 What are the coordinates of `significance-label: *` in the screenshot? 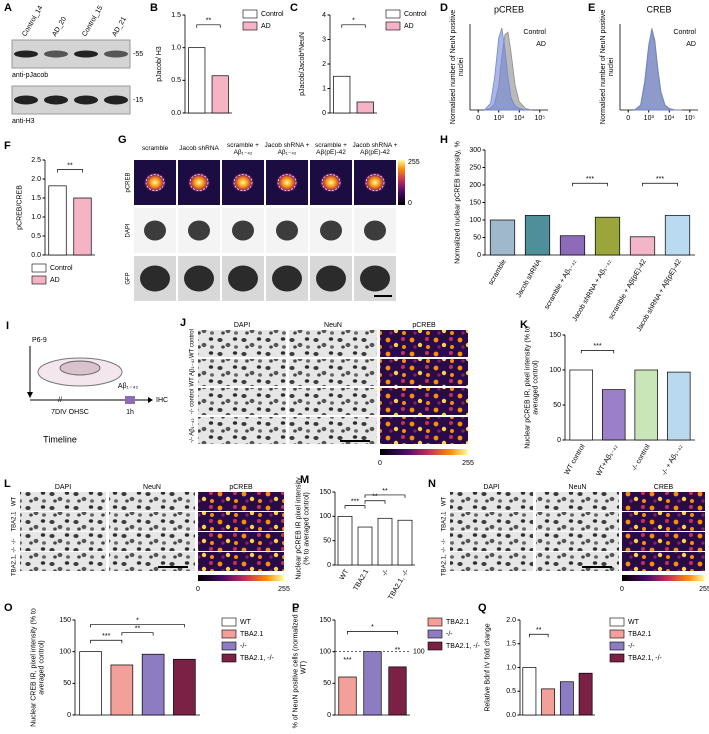 It's located at (372, 627).